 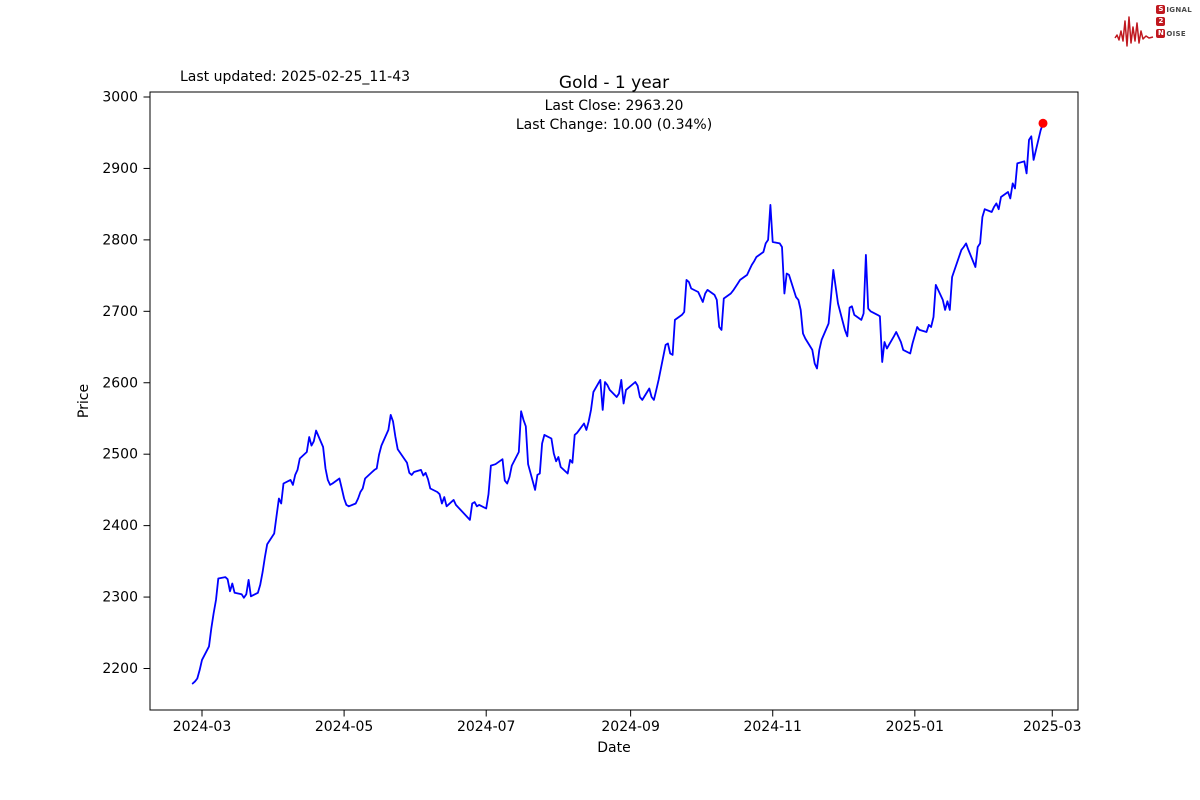 I want to click on y-tick-label: 2700, so click(x=120, y=312).